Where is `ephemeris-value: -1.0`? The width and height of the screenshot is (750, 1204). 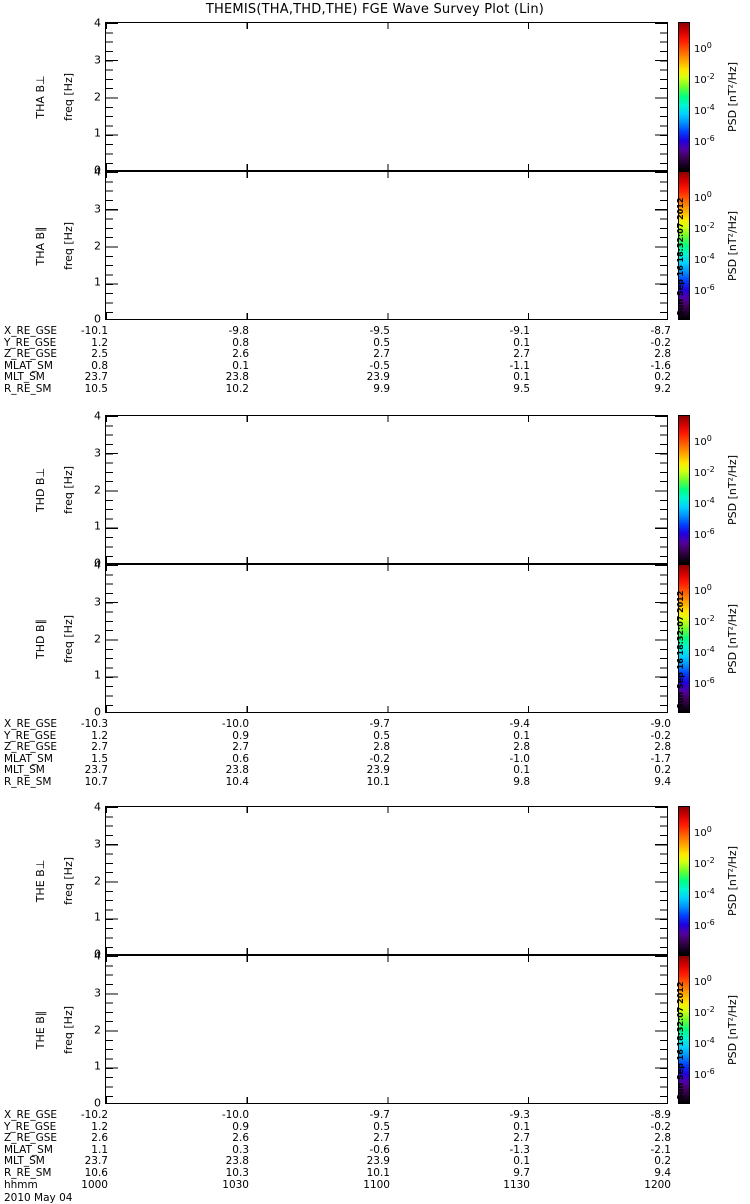
ephemeris-value: -1.0 is located at coordinates (520, 758).